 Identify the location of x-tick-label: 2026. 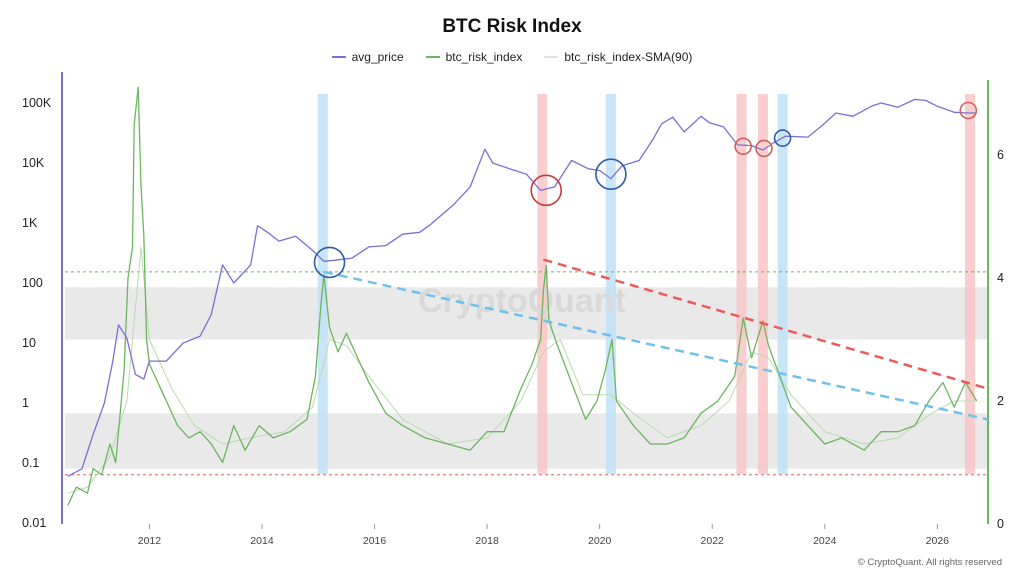
(938, 541).